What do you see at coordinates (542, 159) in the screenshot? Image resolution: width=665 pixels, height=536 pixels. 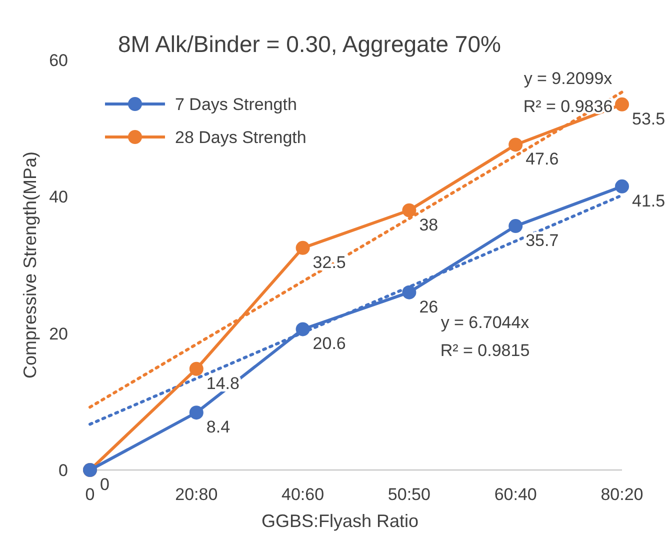 I see `data-label: 47.6` at bounding box center [542, 159].